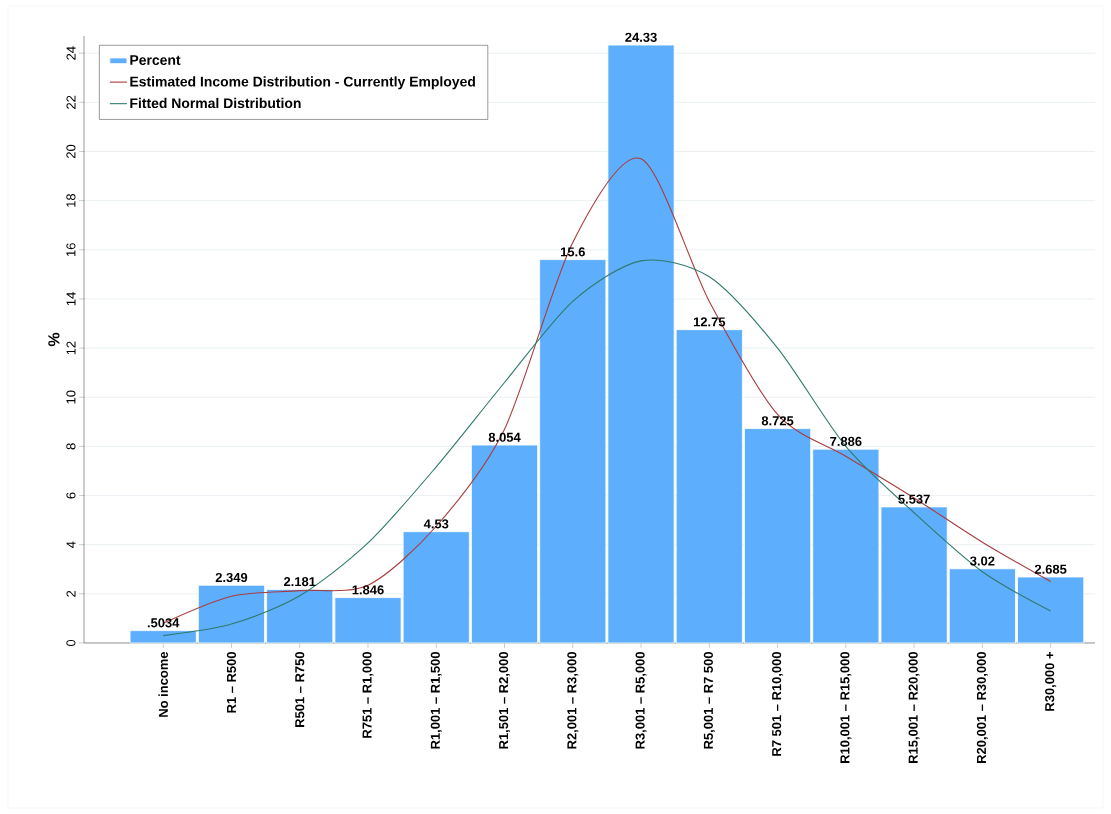 This screenshot has height=814, width=1111. What do you see at coordinates (300, 689) in the screenshot?
I see `x-tick-label: R501 – R750` at bounding box center [300, 689].